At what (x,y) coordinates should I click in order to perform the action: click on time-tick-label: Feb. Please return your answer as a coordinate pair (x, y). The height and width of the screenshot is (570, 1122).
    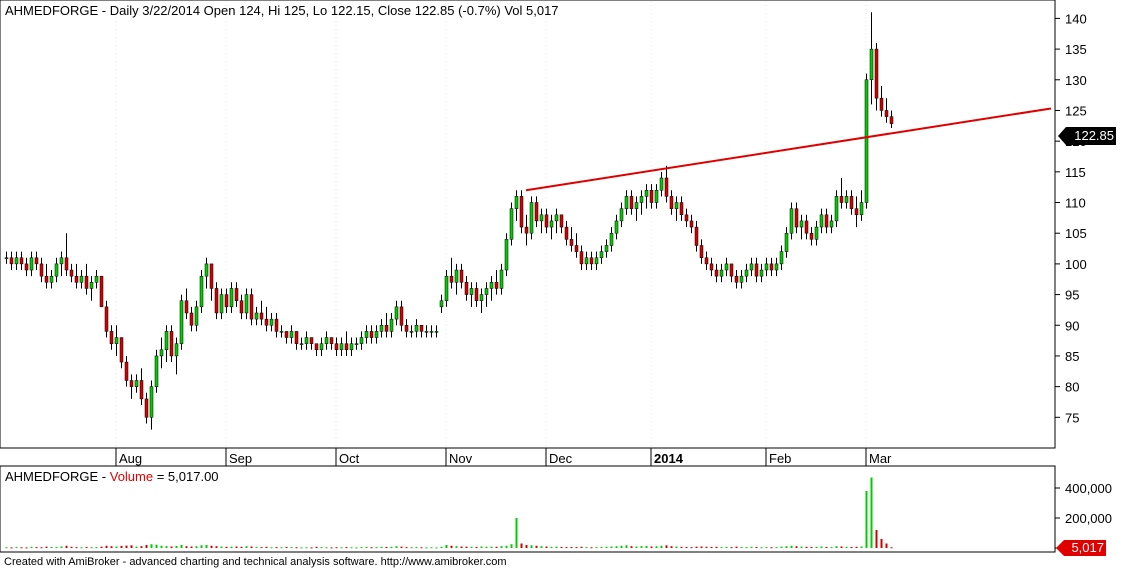
    Looking at the image, I should click on (780, 458).